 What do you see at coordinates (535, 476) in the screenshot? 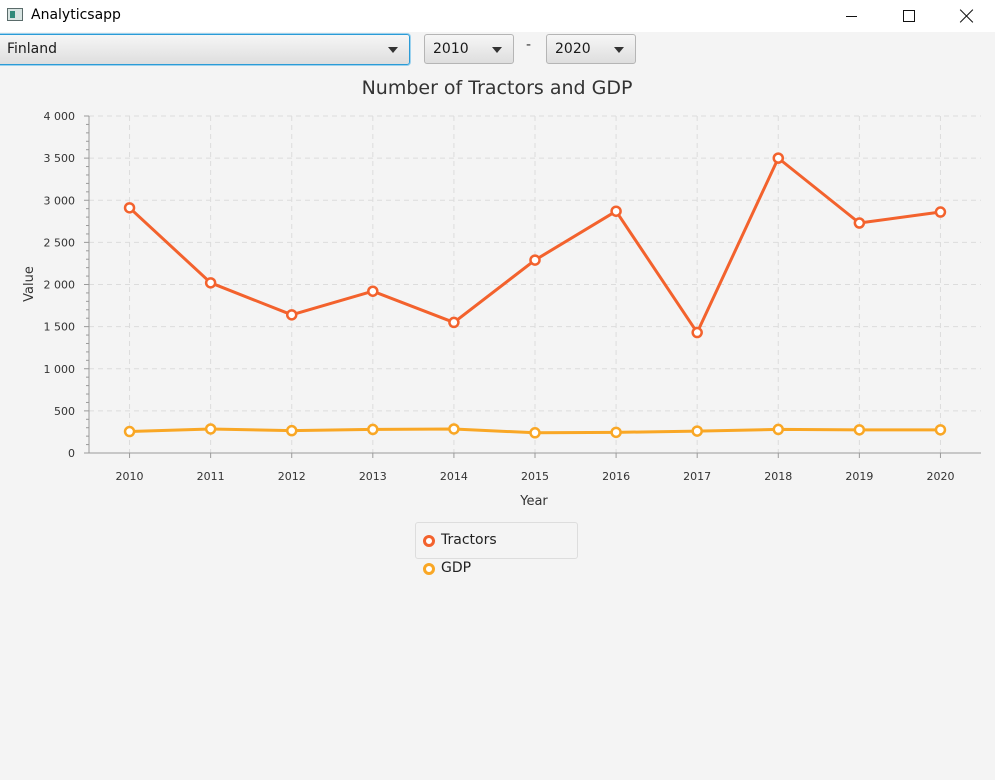
I see `x-tick-label: 2015` at bounding box center [535, 476].